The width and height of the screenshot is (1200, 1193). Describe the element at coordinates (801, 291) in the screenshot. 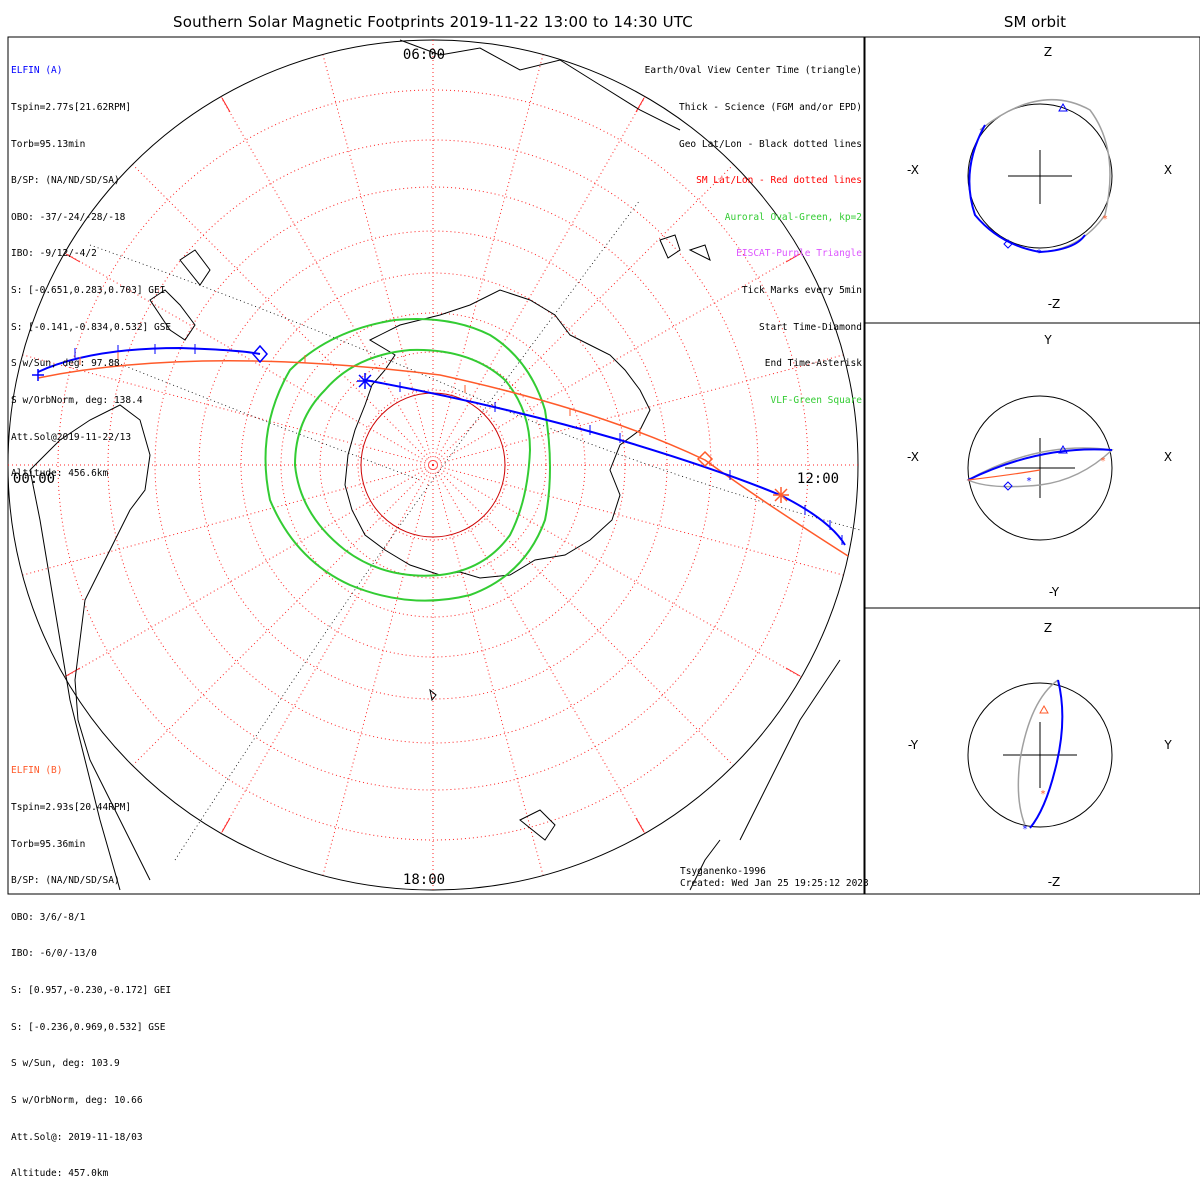

I see `legend-item: Tick Marks every 5min` at that location.